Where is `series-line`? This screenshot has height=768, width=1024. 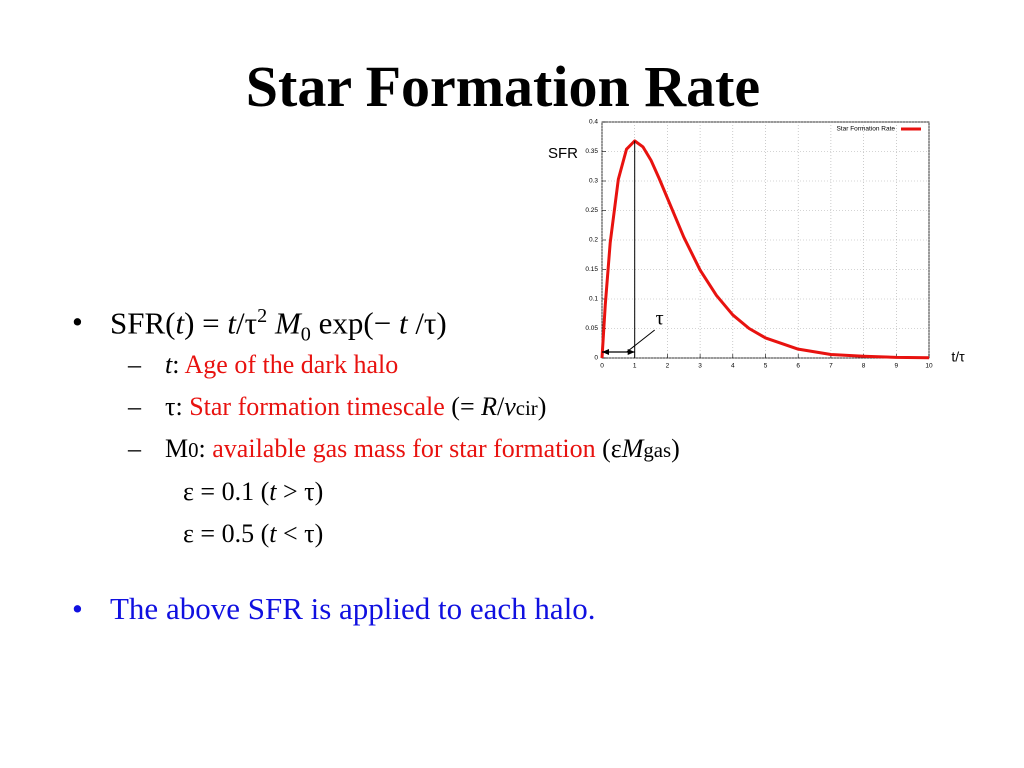
series-line is located at coordinates (765, 249).